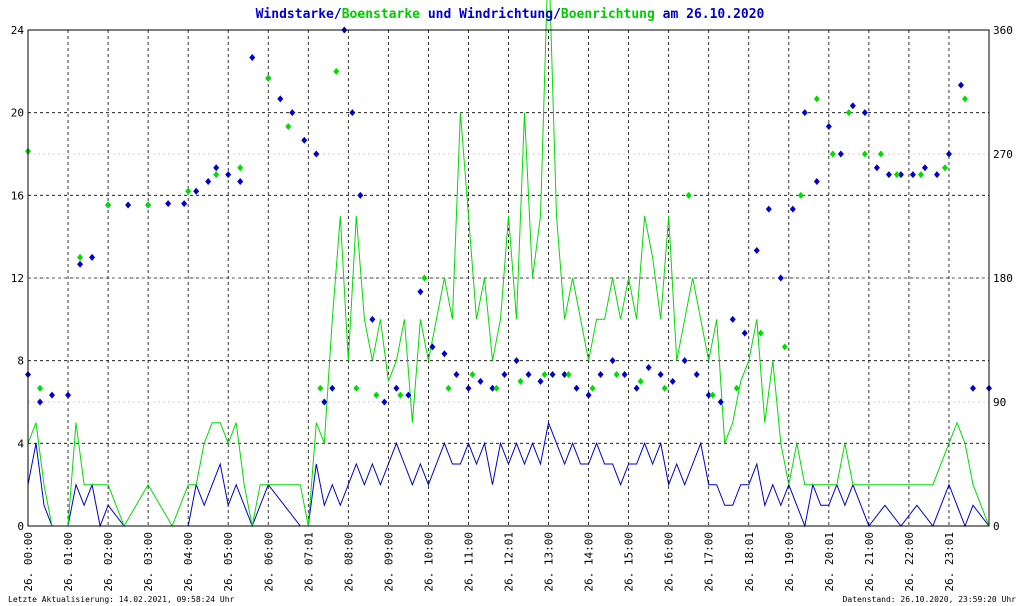 The height and width of the screenshot is (606, 1020). I want to click on x-tick-22: 26. 22:00, so click(909, 562).